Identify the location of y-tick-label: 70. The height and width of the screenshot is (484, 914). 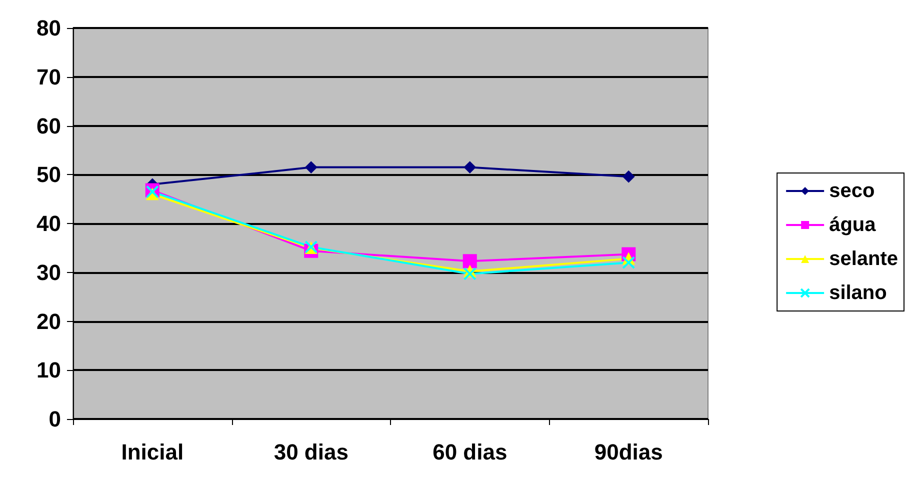
(48, 77).